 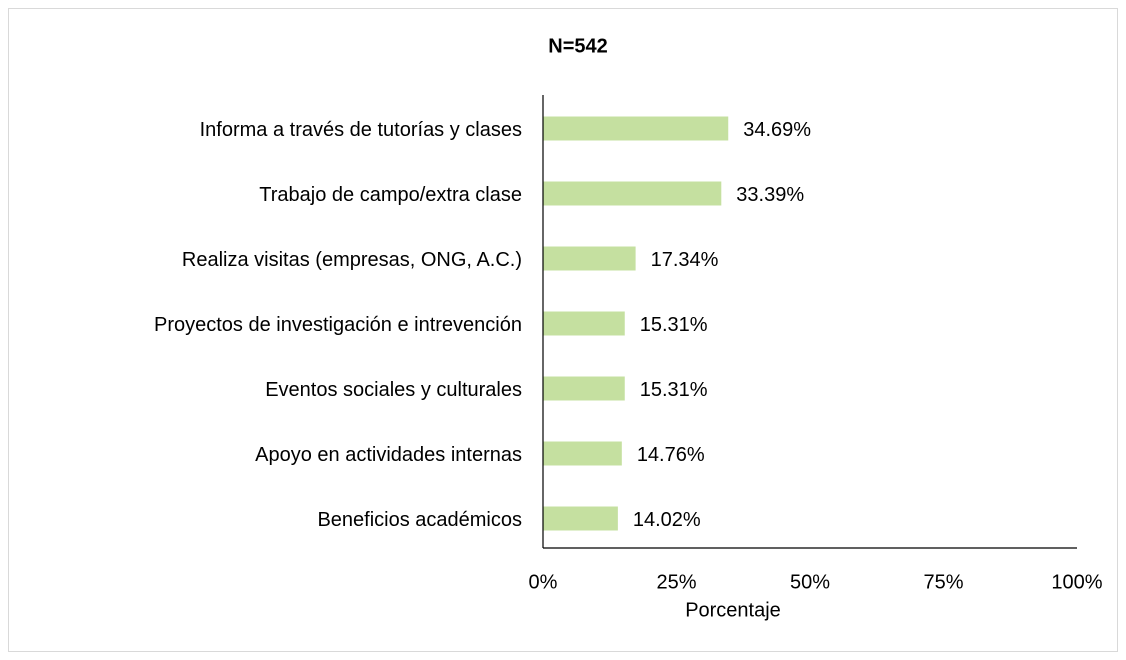 What do you see at coordinates (685, 260) in the screenshot?
I see `data-label: 17.34%` at bounding box center [685, 260].